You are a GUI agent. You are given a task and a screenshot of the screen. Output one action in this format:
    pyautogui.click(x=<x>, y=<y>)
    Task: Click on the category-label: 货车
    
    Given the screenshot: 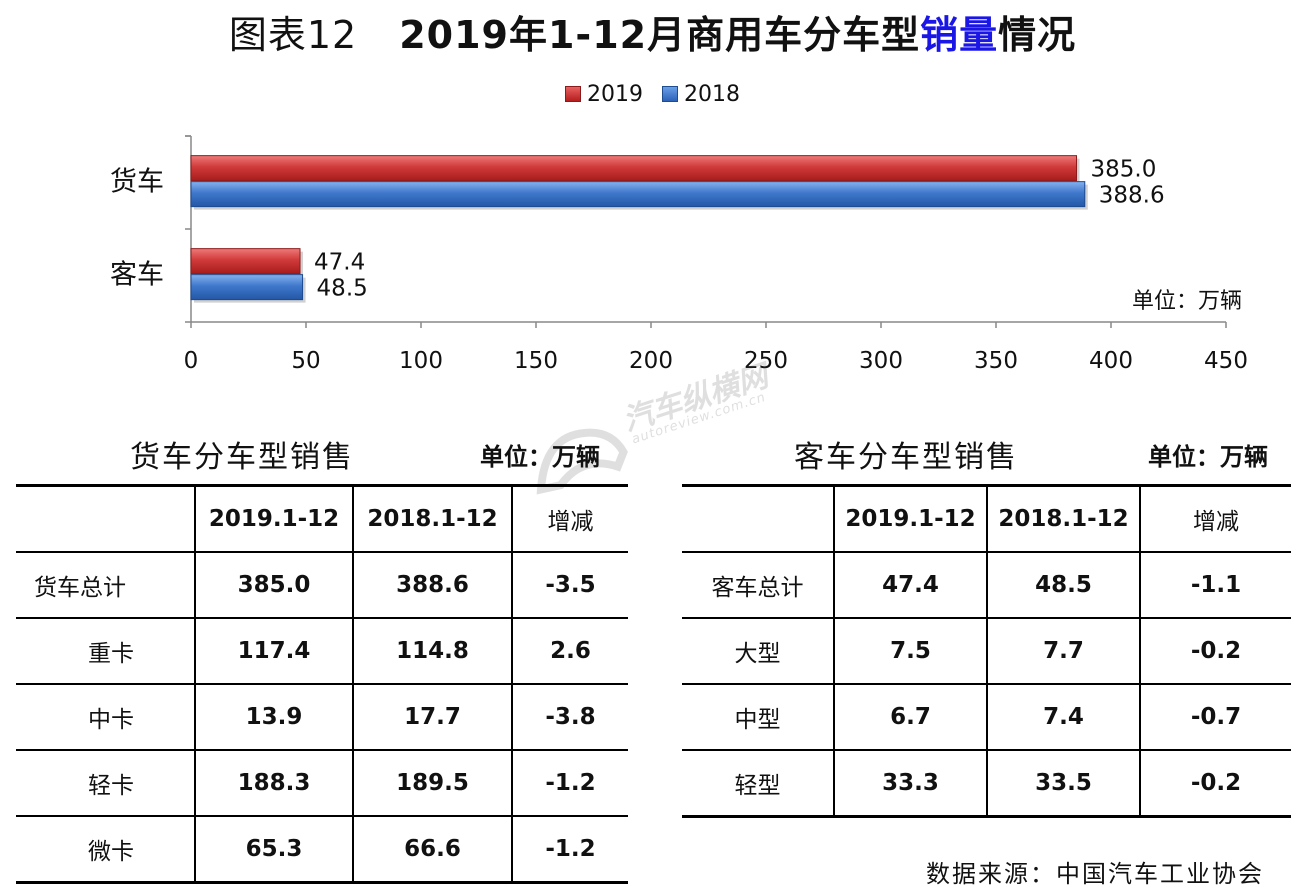 What is the action you would take?
    pyautogui.click(x=137, y=182)
    